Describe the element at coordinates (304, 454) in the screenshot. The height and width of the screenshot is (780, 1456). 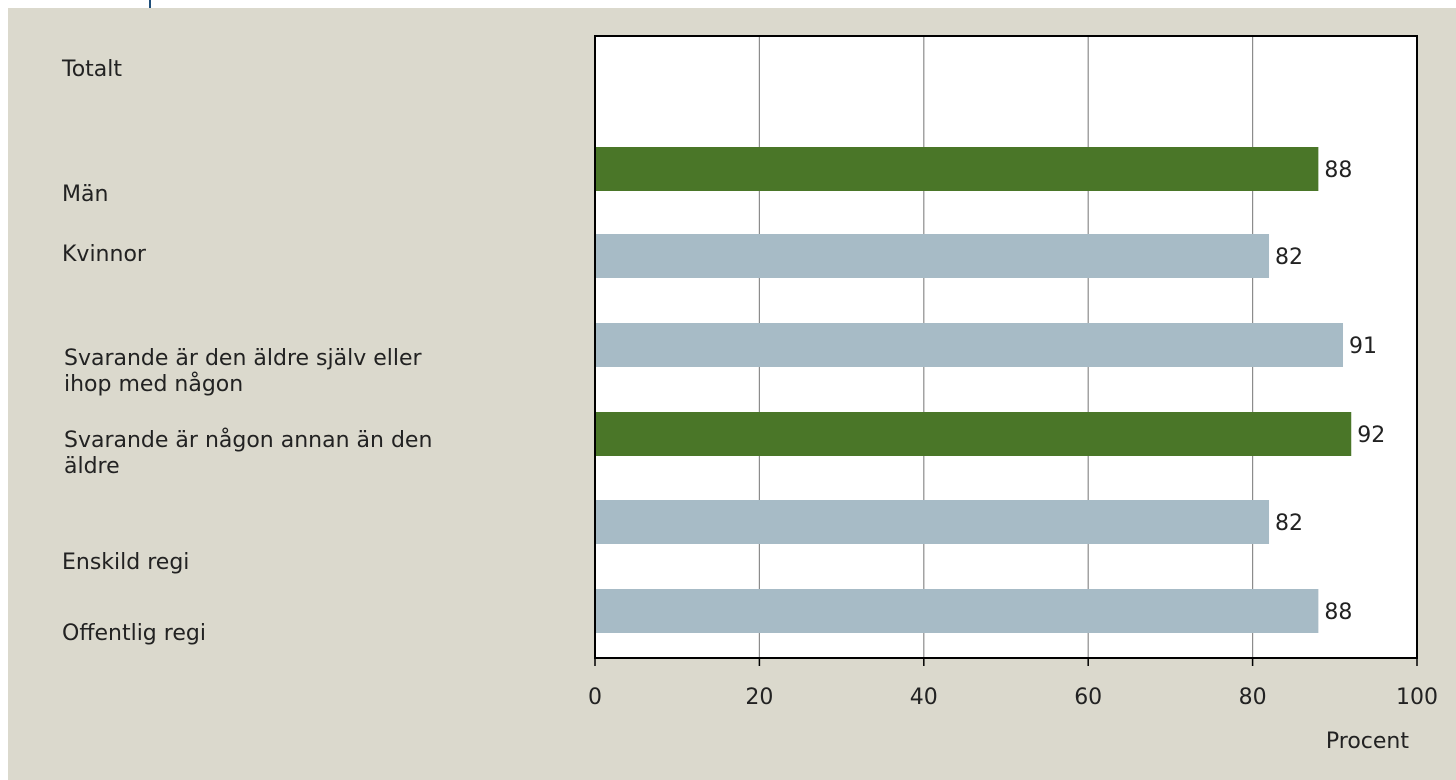
I see `category-label-svarande-annan: Svarande är någon annan än den äldre` at that location.